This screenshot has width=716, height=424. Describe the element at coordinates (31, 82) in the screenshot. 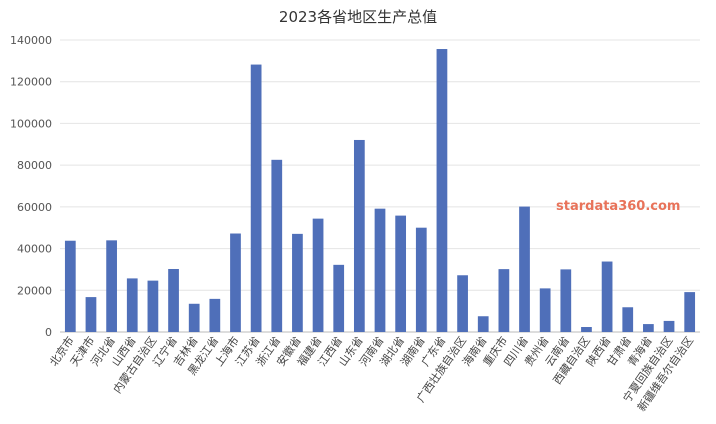

I see `y-tick-label: 120000` at that location.